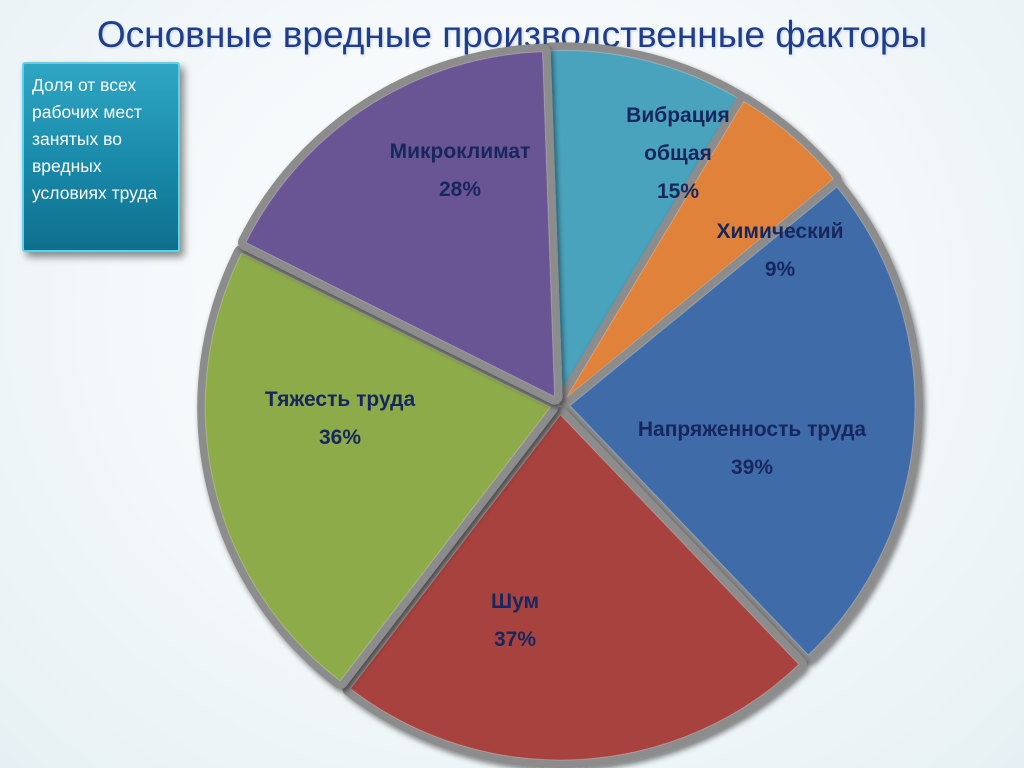 Image resolution: width=1024 pixels, height=768 pixels. What do you see at coordinates (752, 429) in the screenshot?
I see `slice-category-label: Напряженность труда` at bounding box center [752, 429].